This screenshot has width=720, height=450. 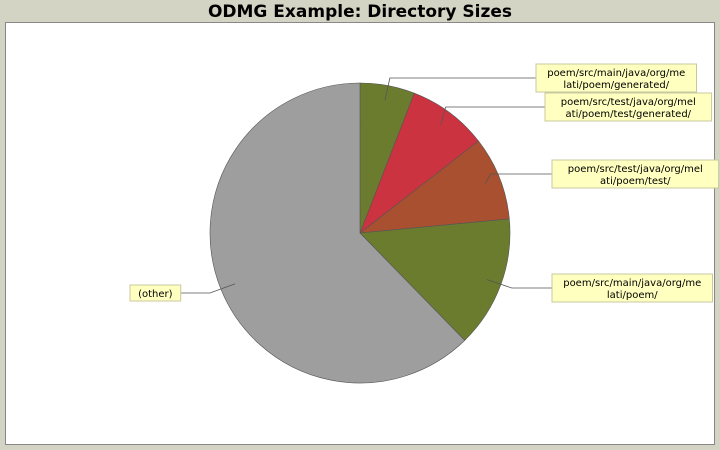 I want to click on slice-label: lati/poem/generated/, so click(x=616, y=85).